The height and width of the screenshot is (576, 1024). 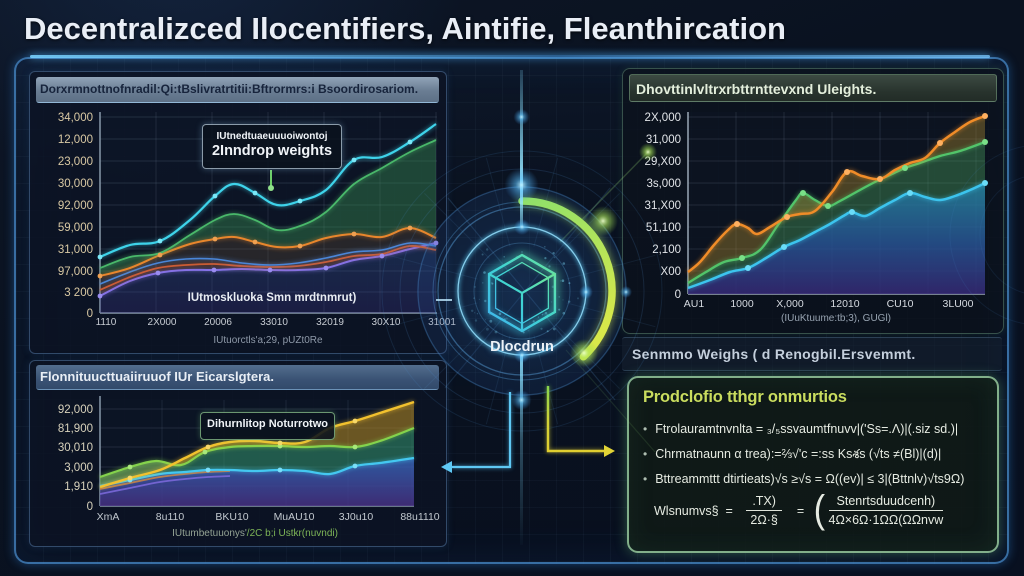 What do you see at coordinates (78, 487) in the screenshot?
I see `svg-text: 1,910` at bounding box center [78, 487].